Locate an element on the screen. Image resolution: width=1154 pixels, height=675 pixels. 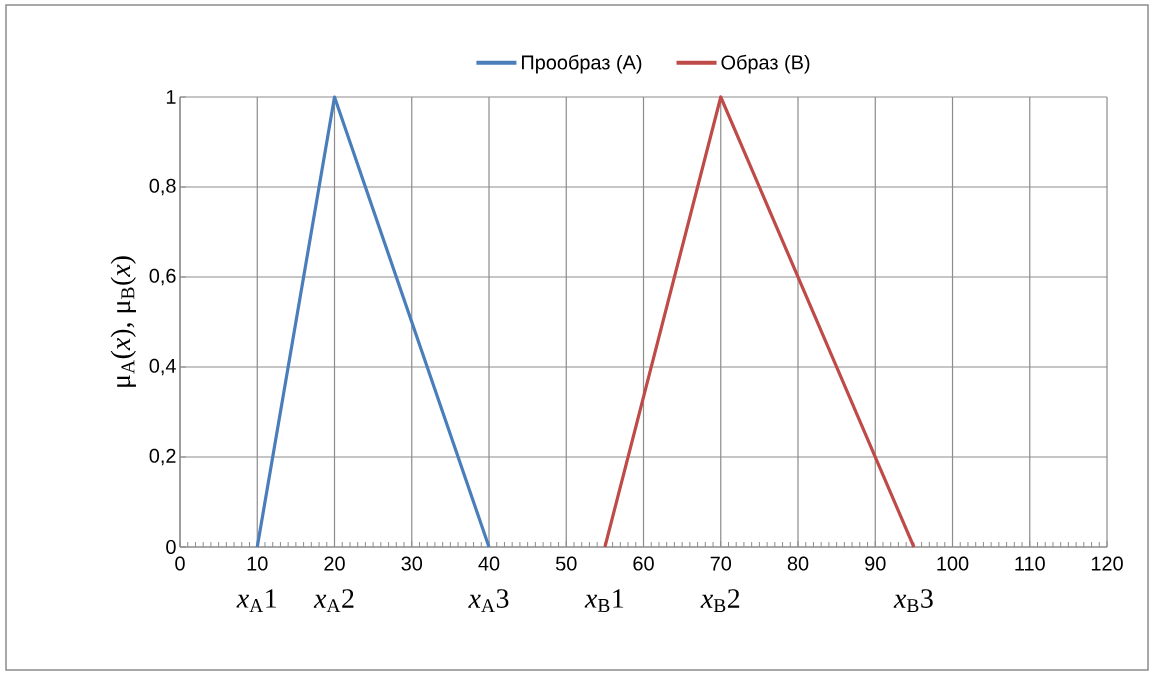
y-tick-label: 0,4 is located at coordinates (162, 367).